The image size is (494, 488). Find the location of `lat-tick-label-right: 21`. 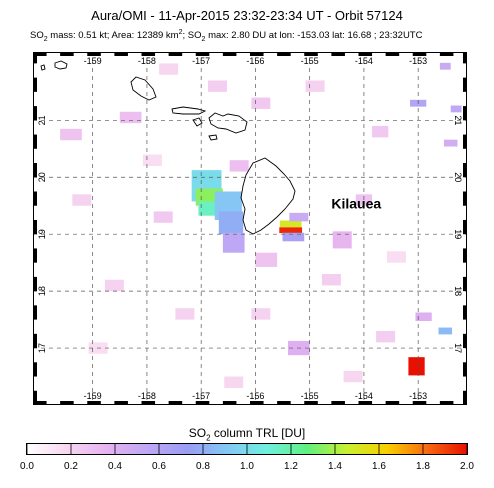

lat-tick-label-right: 21 is located at coordinates (458, 120).